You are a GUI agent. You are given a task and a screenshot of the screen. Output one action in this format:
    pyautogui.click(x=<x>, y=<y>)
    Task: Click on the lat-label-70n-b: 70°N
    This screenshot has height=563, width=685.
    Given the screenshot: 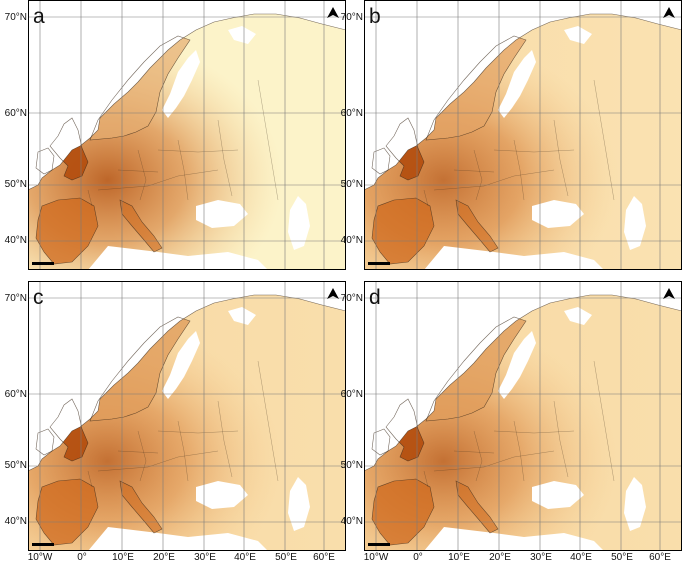 What is the action you would take?
    pyautogui.click(x=351, y=17)
    